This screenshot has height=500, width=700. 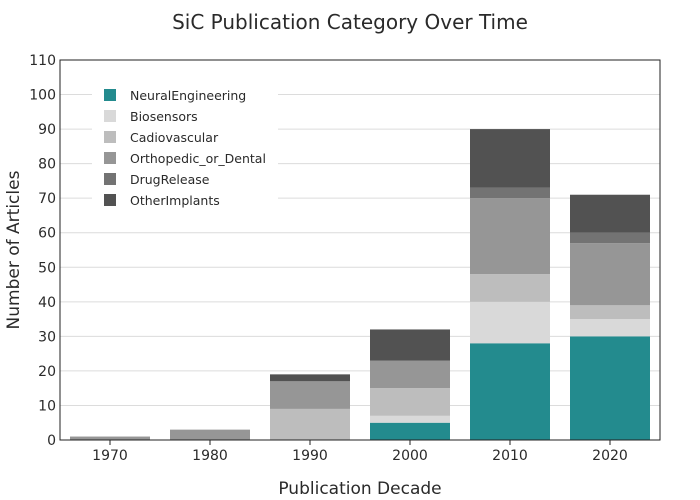 What do you see at coordinates (42, 96) in the screenshot?
I see `y-tick-label: 100` at bounding box center [42, 96].